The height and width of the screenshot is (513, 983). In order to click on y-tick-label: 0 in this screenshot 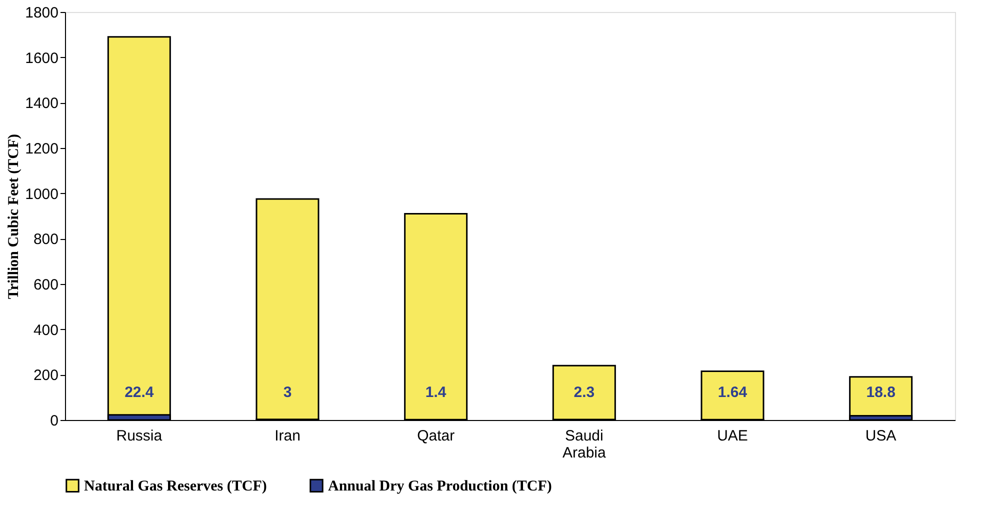, I will do `click(54, 421)`.